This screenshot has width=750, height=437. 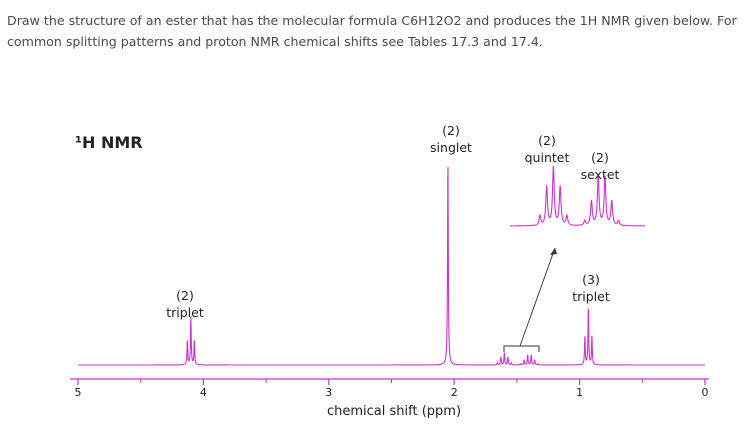 What do you see at coordinates (185, 295) in the screenshot?
I see `annotation-count-triplet-4: (2)` at bounding box center [185, 295].